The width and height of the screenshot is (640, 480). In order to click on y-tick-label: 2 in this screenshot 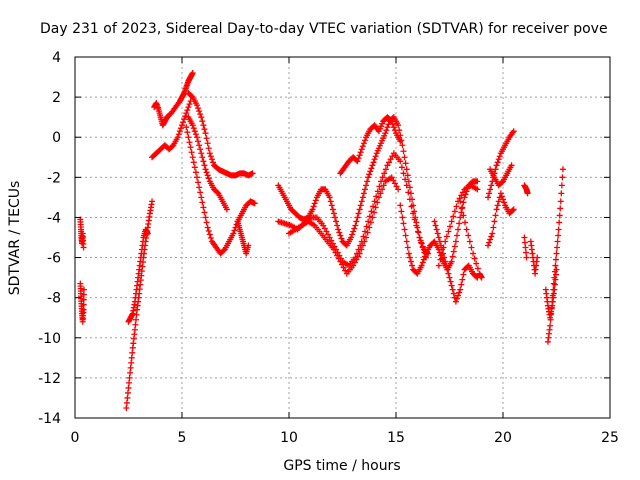, I will do `click(56, 98)`.